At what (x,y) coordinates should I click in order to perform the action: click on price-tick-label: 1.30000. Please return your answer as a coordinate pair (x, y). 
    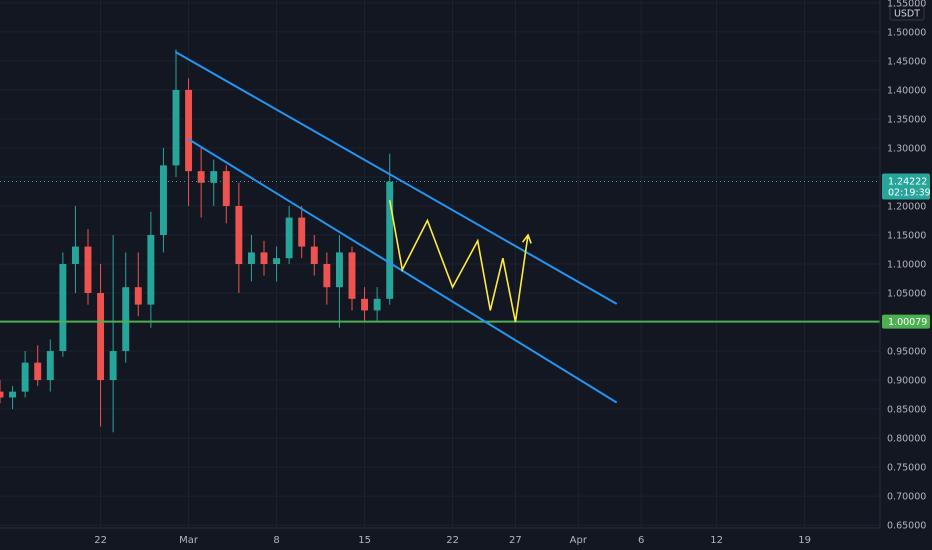
    Looking at the image, I should click on (906, 148).